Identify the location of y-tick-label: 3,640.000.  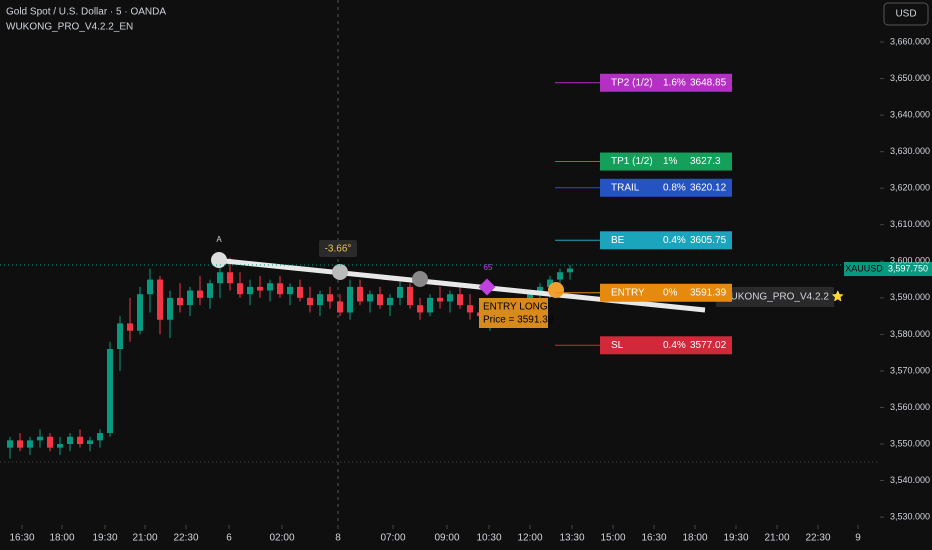
(910, 114).